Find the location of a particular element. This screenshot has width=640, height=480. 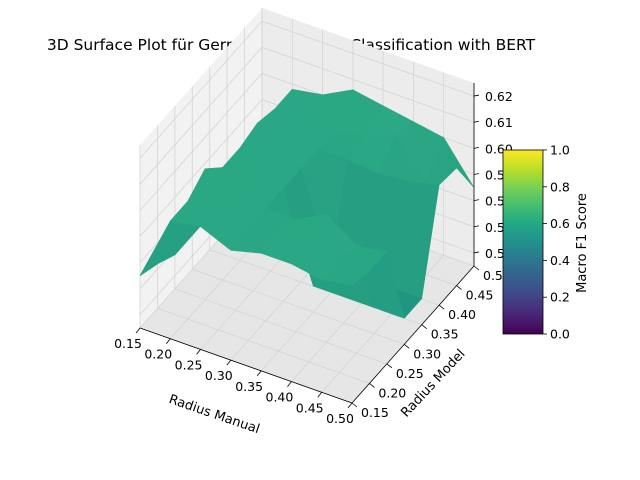

colorbar-label: Macro F1 Score is located at coordinates (582, 243).